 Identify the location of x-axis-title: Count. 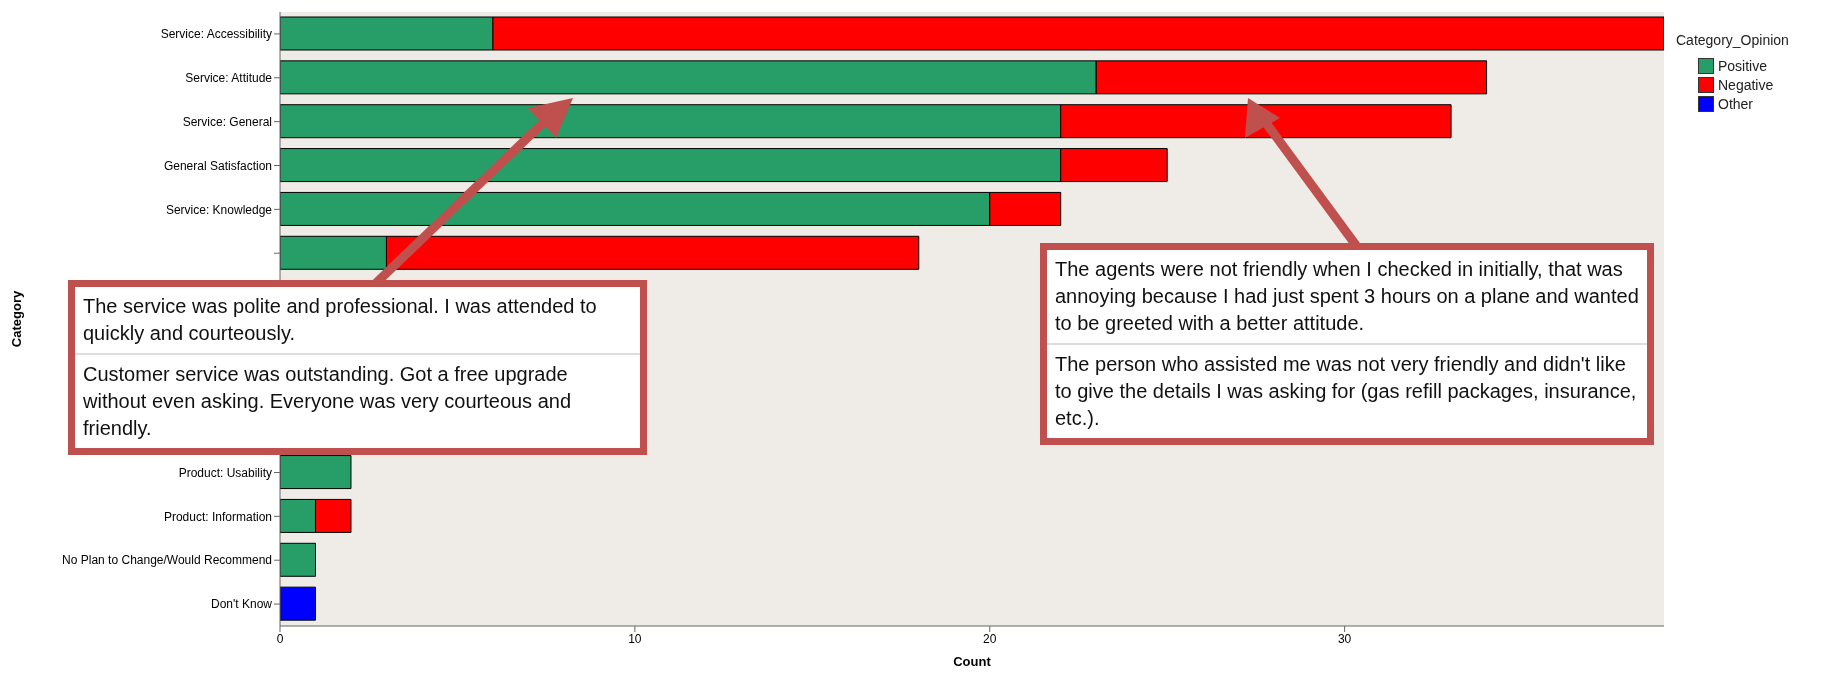
(972, 661).